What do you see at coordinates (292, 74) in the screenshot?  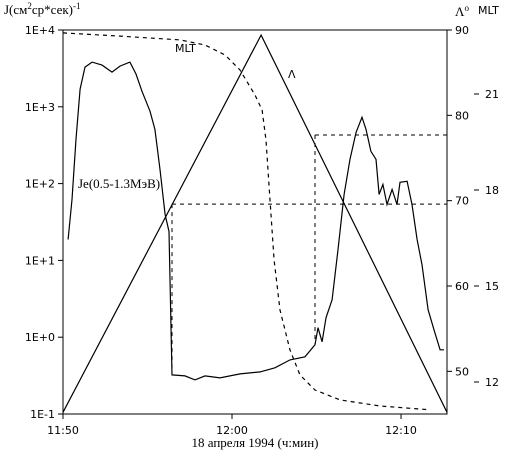 I see `series-label: Λ` at bounding box center [292, 74].